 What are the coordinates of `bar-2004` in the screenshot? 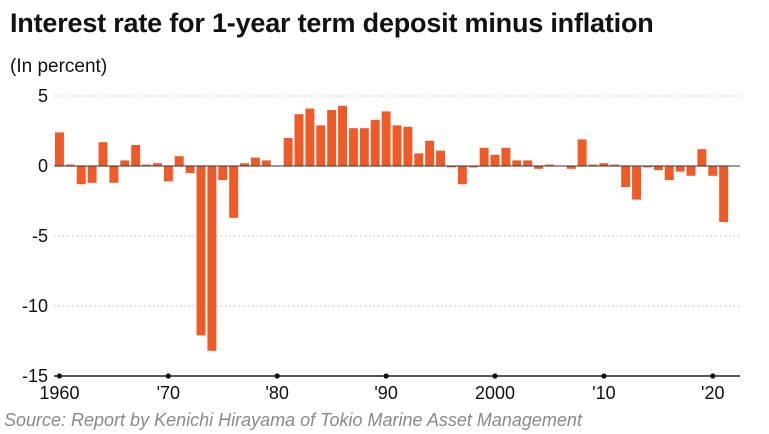 It's located at (539, 167).